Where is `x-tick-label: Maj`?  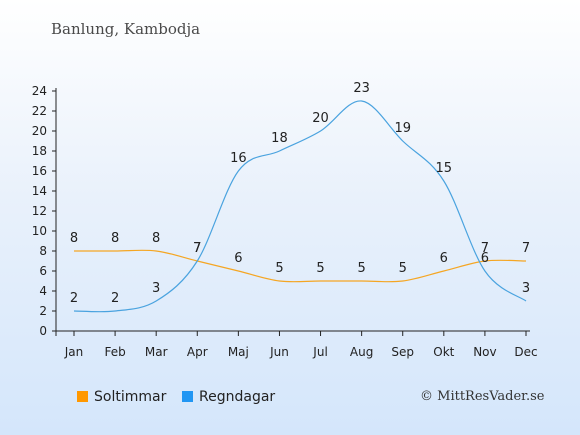 x-tick-label: Maj is located at coordinates (238, 352).